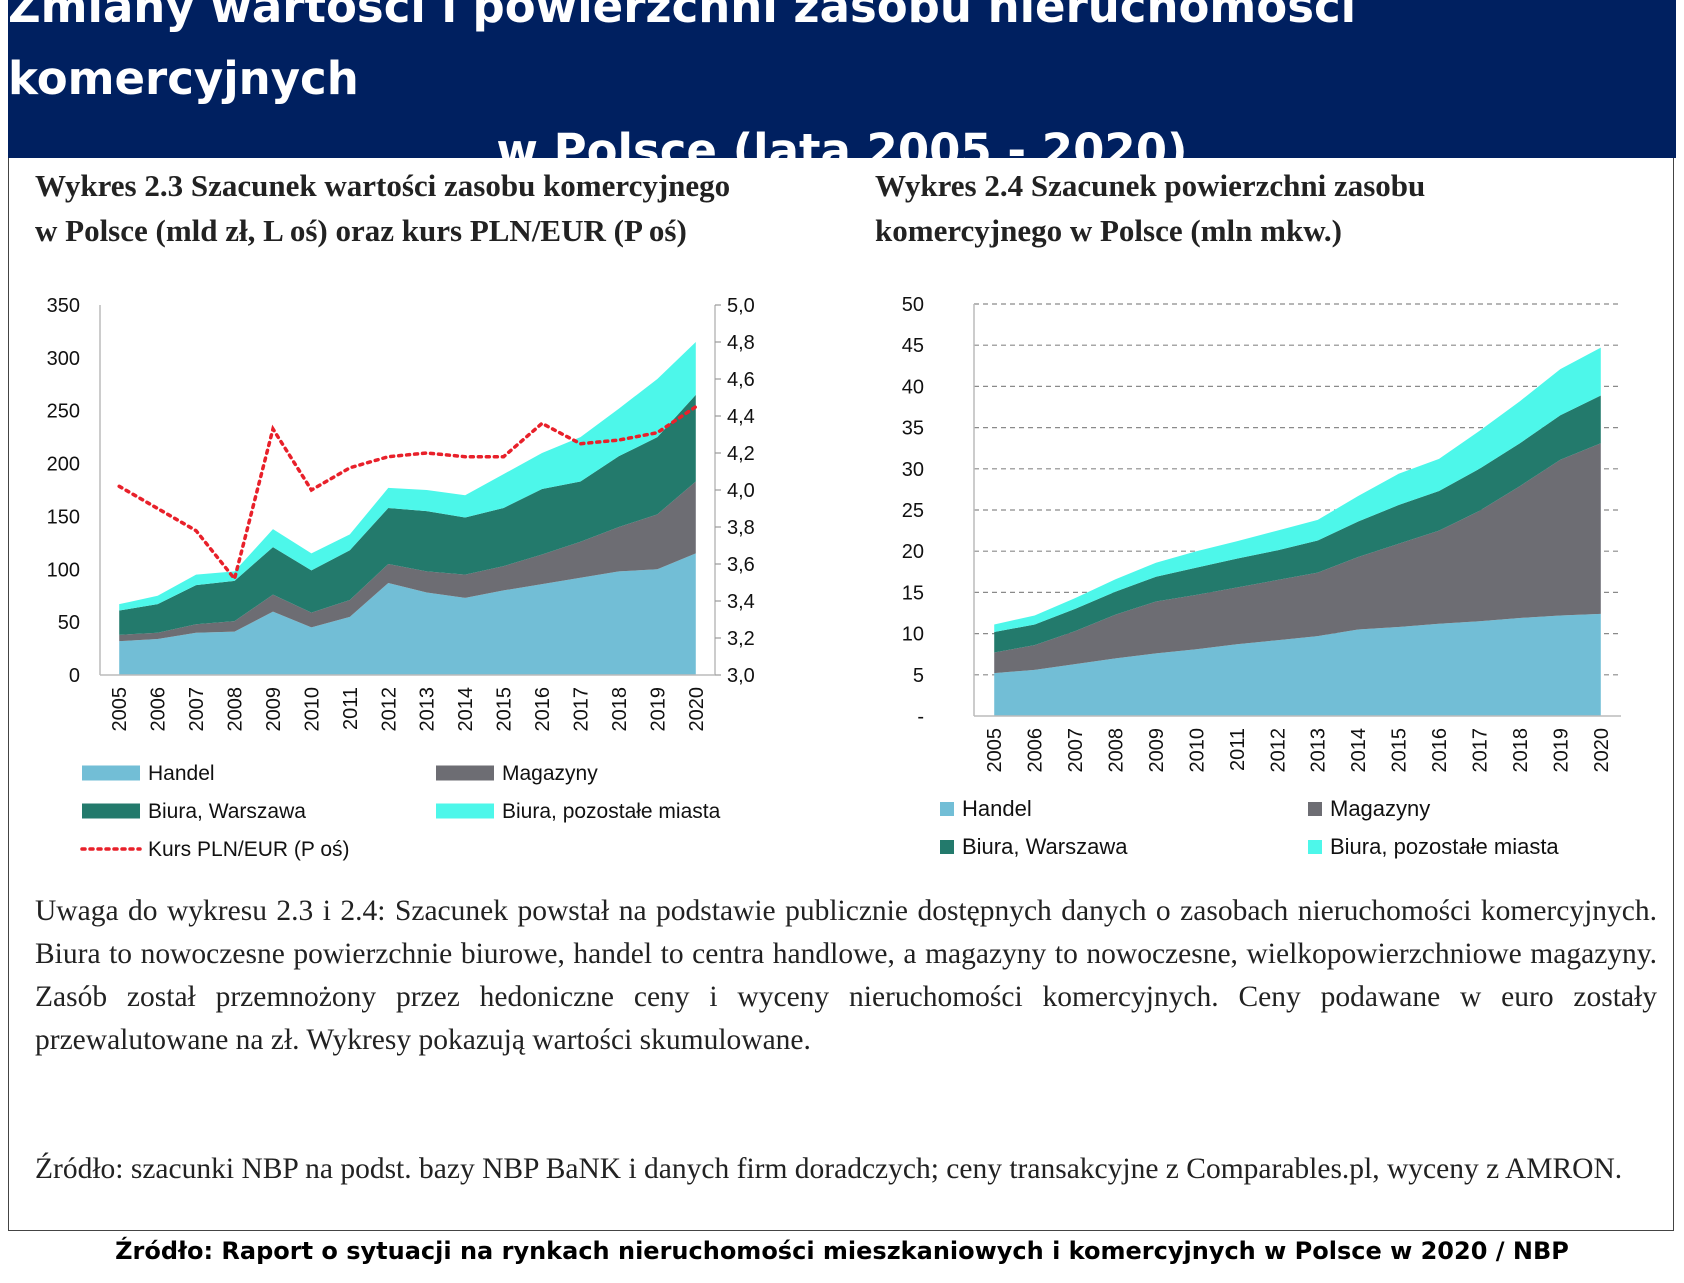  Describe the element at coordinates (63, 412) in the screenshot. I see `y-tick-label: 250` at that location.